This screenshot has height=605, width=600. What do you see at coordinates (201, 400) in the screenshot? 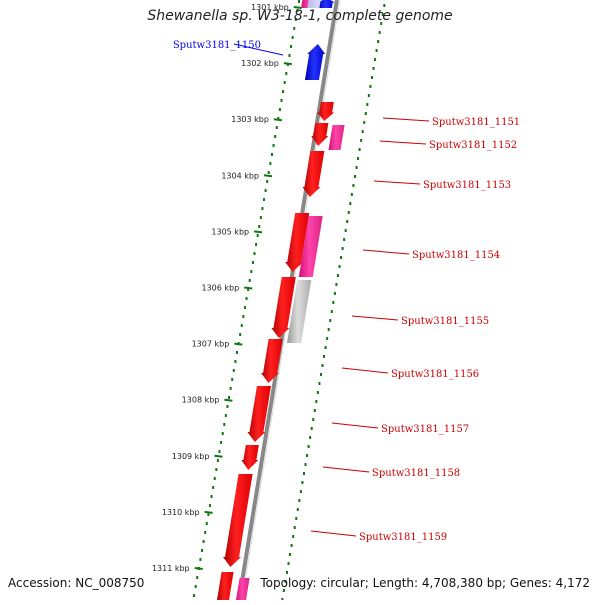
I see `scale-tick-label: 1308 kbp` at bounding box center [201, 400].